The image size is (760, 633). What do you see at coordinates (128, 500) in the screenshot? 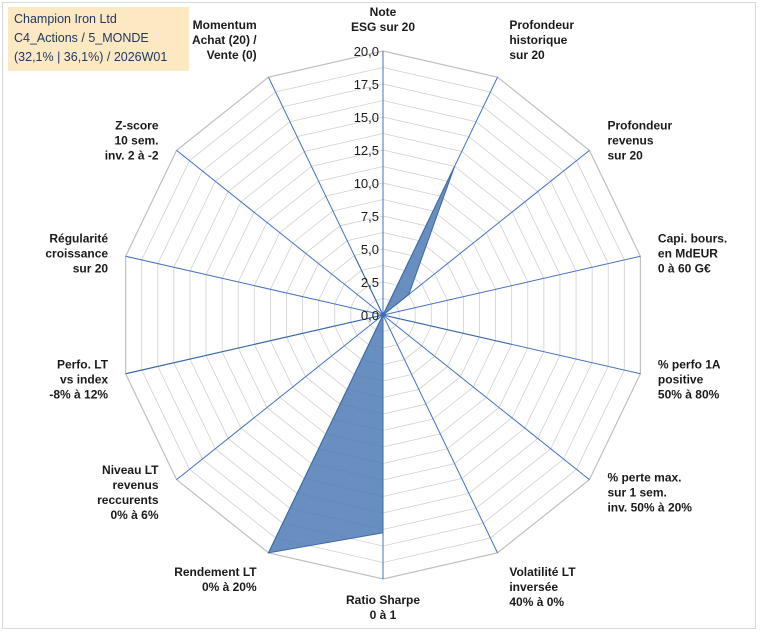
I see `axis-label-line: reccurents` at bounding box center [128, 500].